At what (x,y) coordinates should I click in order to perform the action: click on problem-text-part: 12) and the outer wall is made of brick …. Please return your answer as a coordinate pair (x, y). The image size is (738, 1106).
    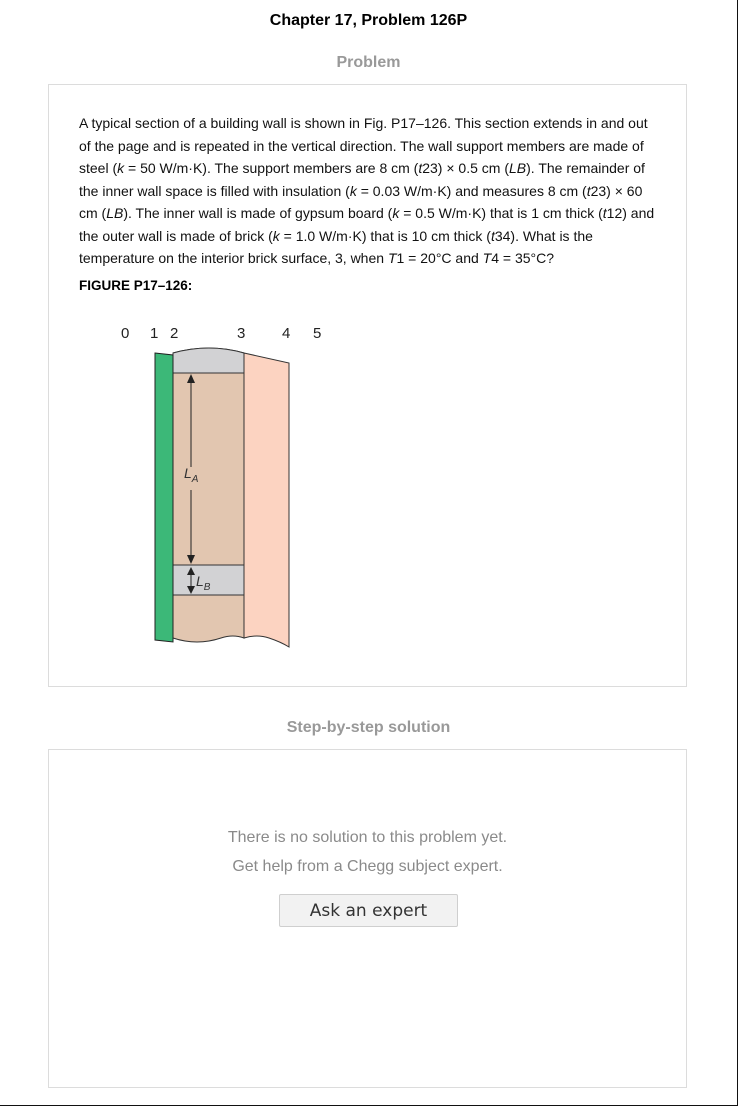
    Looking at the image, I should click on (367, 224).